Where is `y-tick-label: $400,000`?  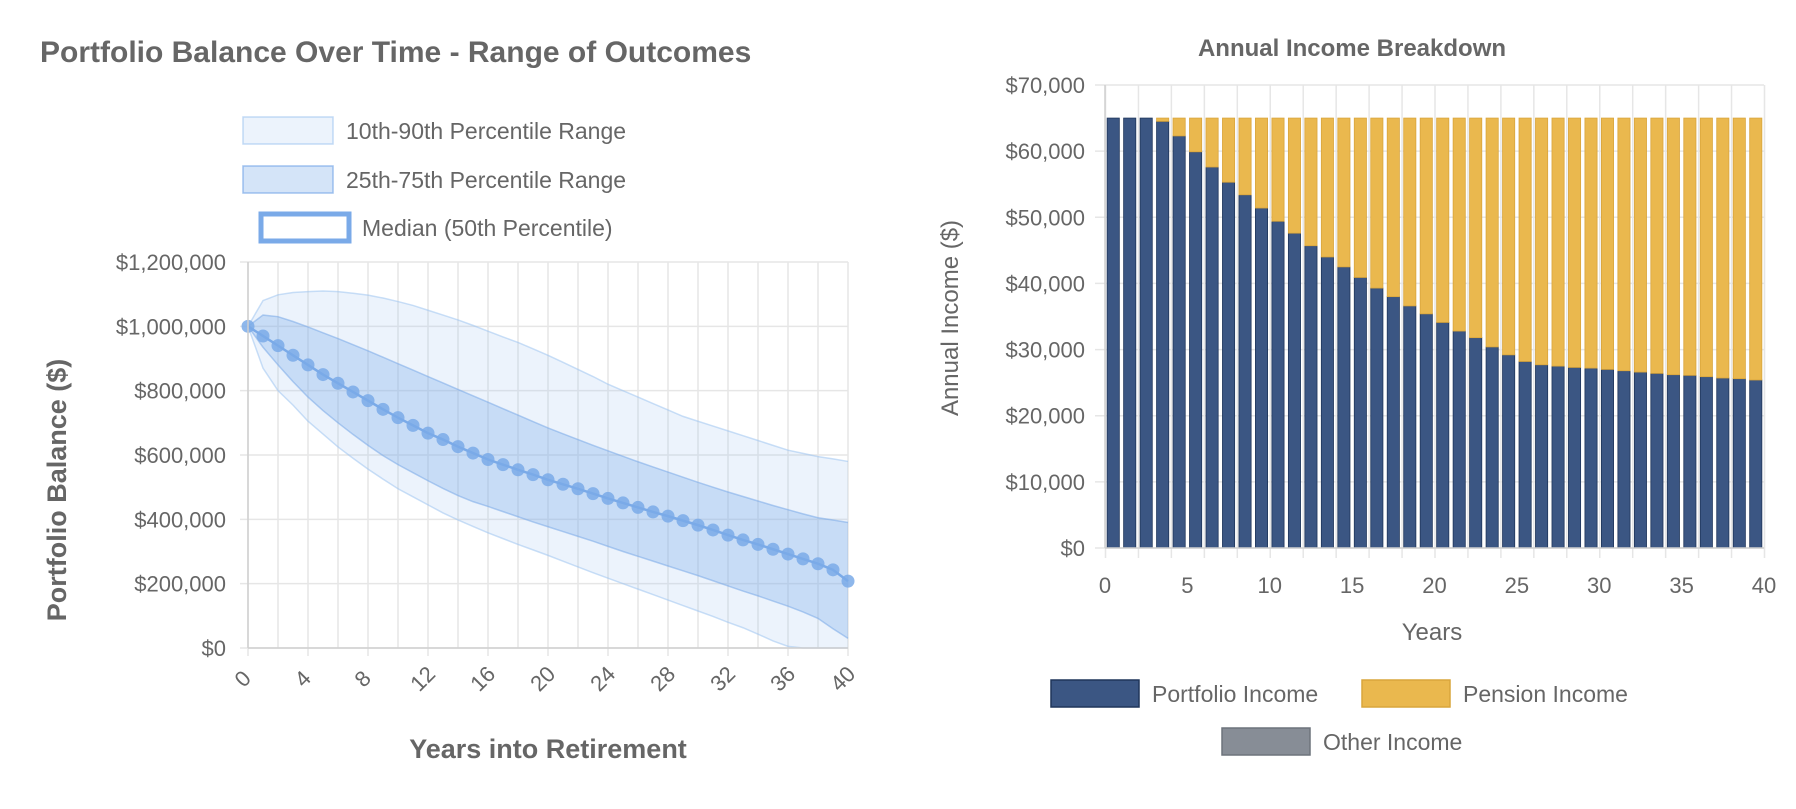 y-tick-label: $400,000 is located at coordinates (180, 519).